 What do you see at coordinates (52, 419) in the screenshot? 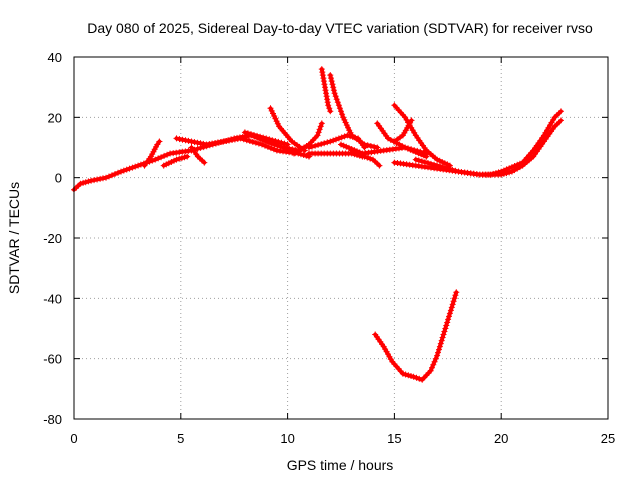
I see `y-tick-label: -80` at bounding box center [52, 419].